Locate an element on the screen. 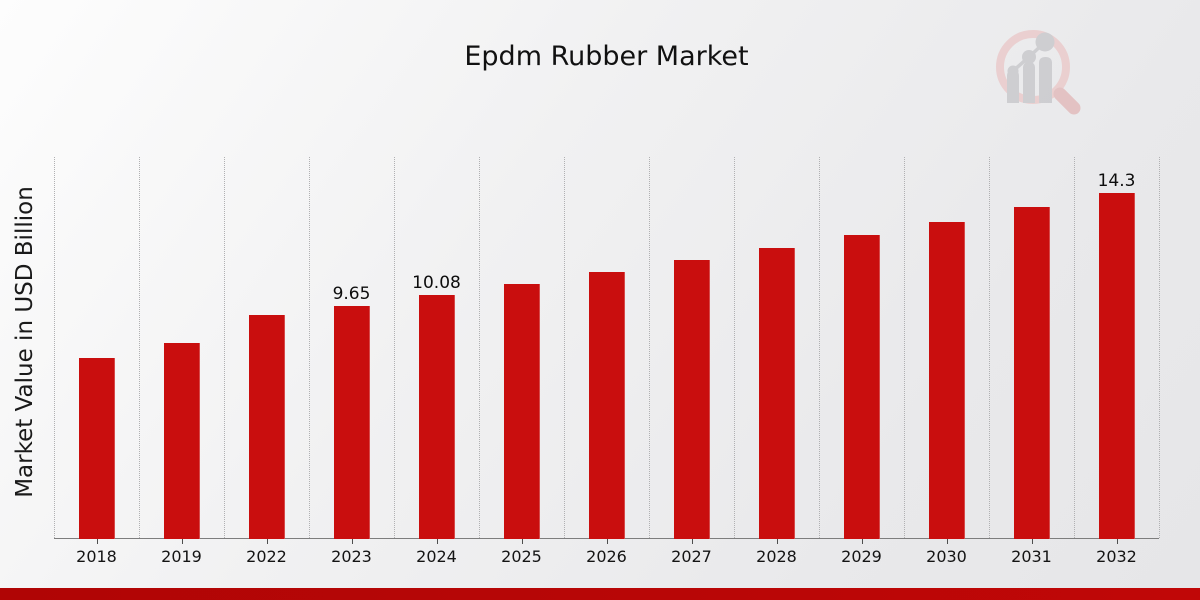 Image resolution: width=1200 pixels, height=600 pixels. bar-value-label: 10.08 is located at coordinates (436, 283).